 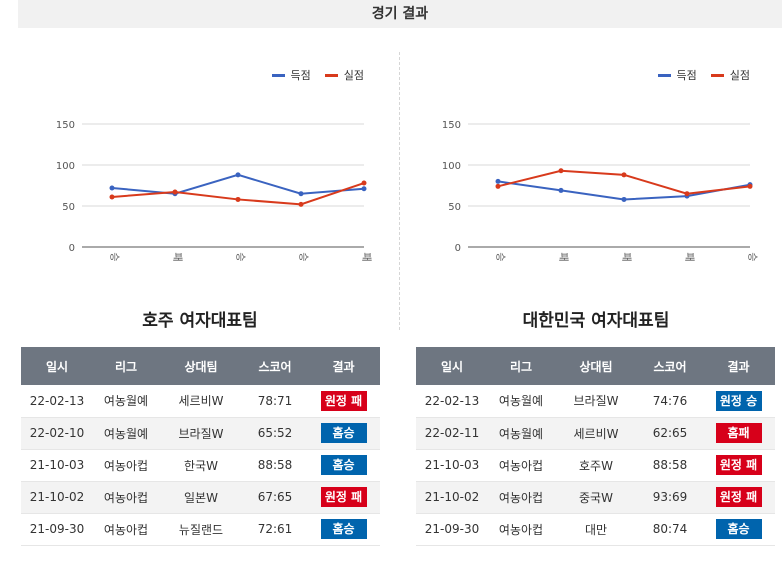 I want to click on table-header-row: 일시 리그 상대팀 스코어 결과, so click(x=595, y=366).